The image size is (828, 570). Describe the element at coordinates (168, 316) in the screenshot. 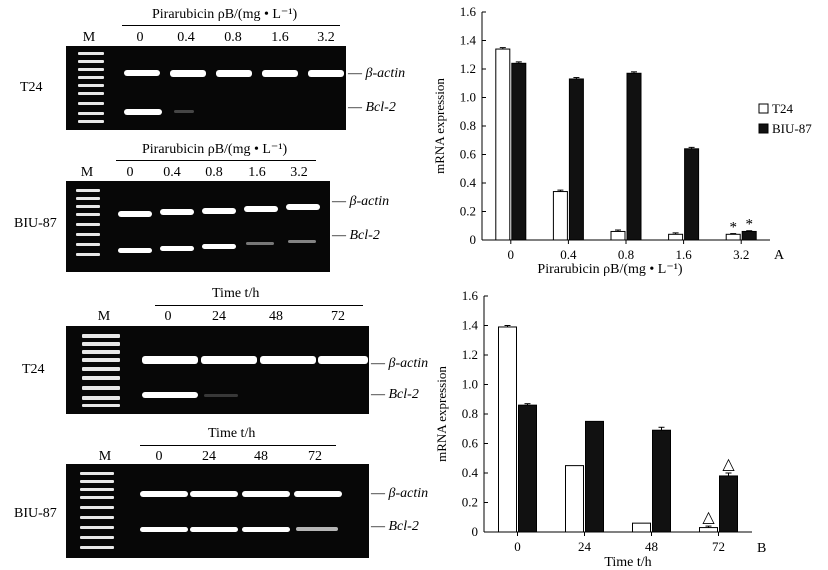

I see `gel3-lane-label: 0` at that location.